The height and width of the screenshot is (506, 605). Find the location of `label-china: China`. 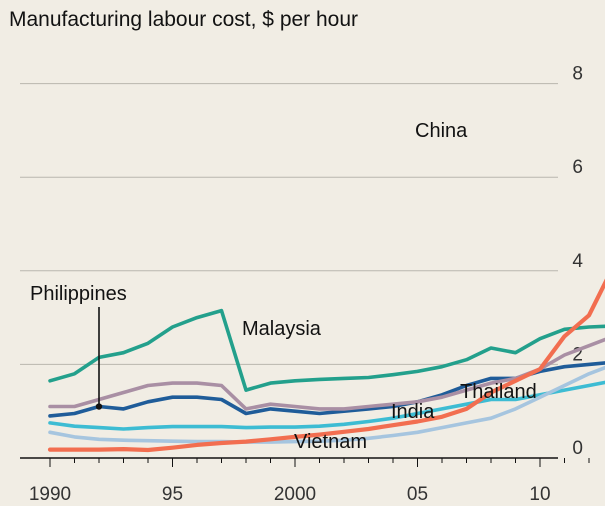

label-china: China is located at coordinates (441, 131).